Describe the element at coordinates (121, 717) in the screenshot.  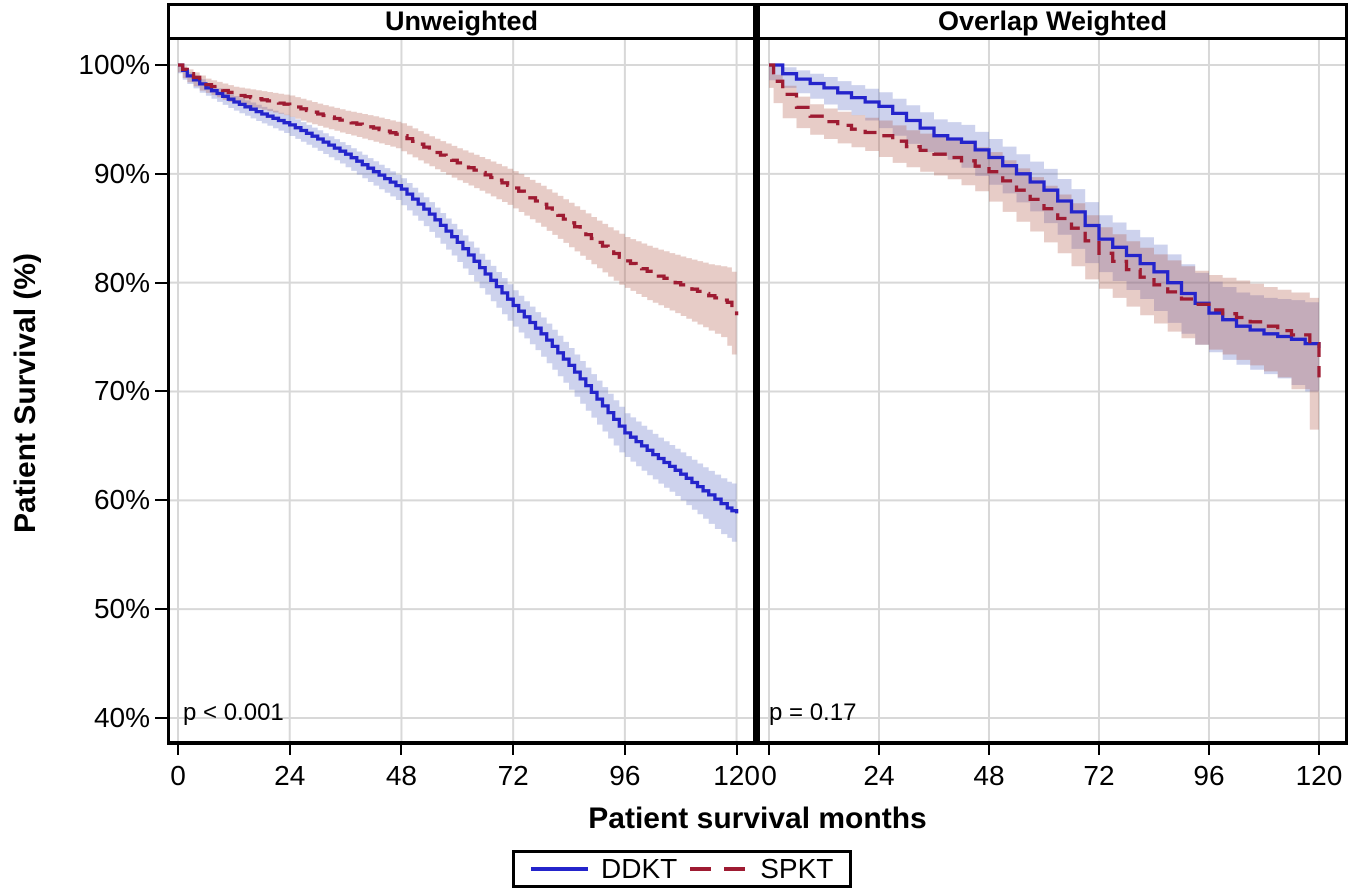
I see `y-tick-label: 40%` at that location.